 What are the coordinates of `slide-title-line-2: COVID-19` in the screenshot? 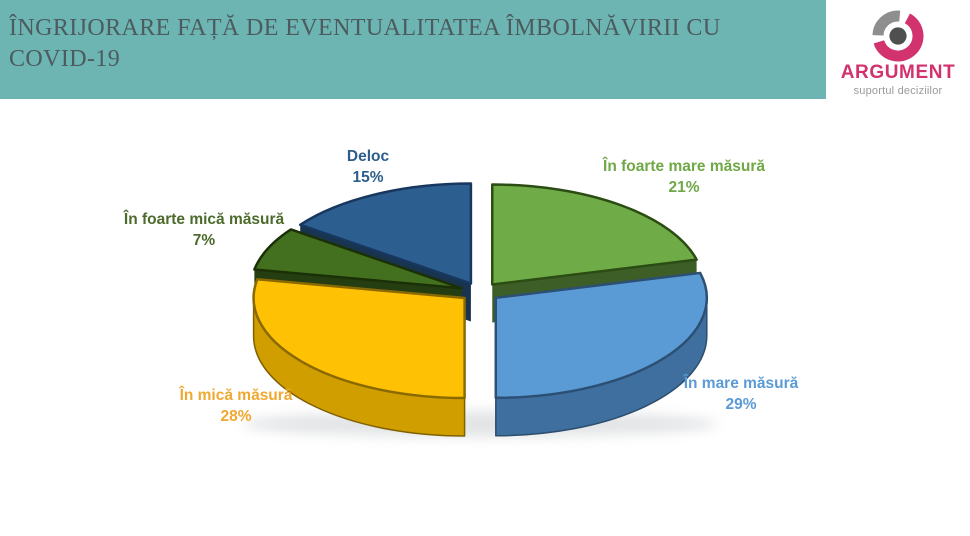 It's located at (65, 59).